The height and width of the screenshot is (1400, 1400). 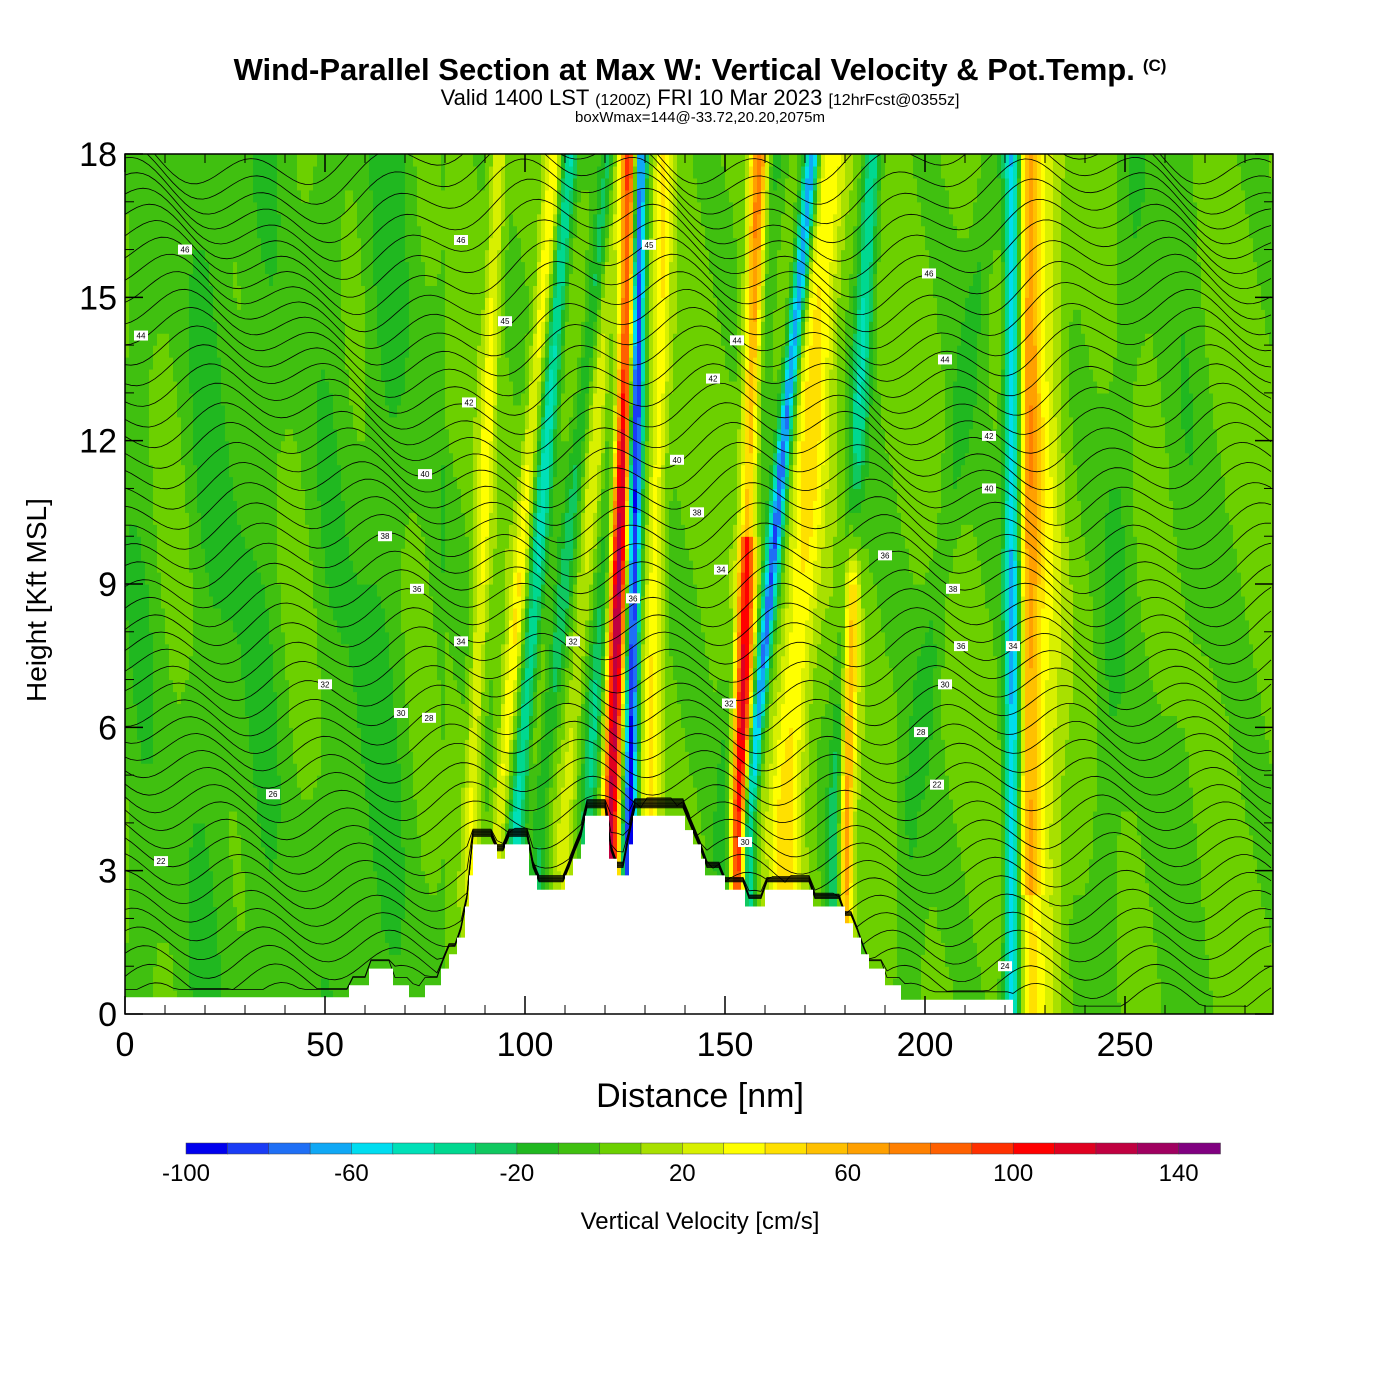 What do you see at coordinates (729, 703) in the screenshot?
I see `theta-label-text: 32` at bounding box center [729, 703].